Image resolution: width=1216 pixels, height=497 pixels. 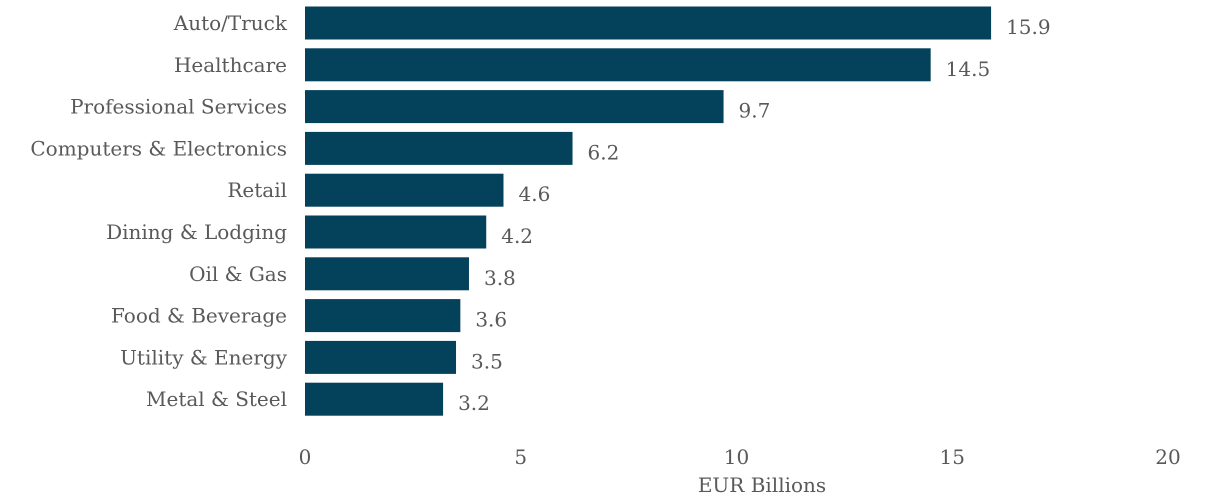 I want to click on value-label-auto-truck: 15.9, so click(x=1028, y=27).